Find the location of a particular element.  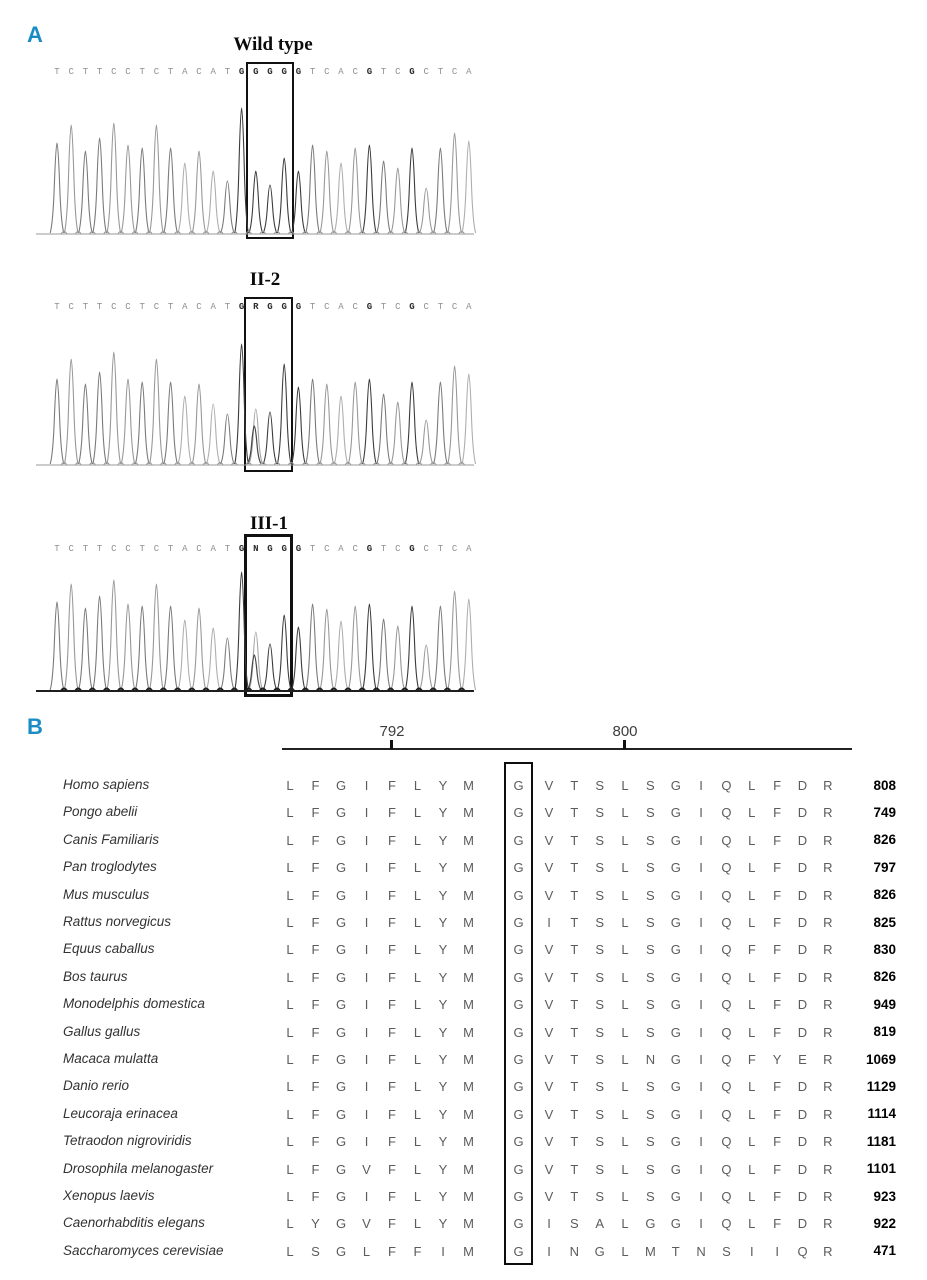

terminal-position-number: 797 is located at coordinates (884, 867).